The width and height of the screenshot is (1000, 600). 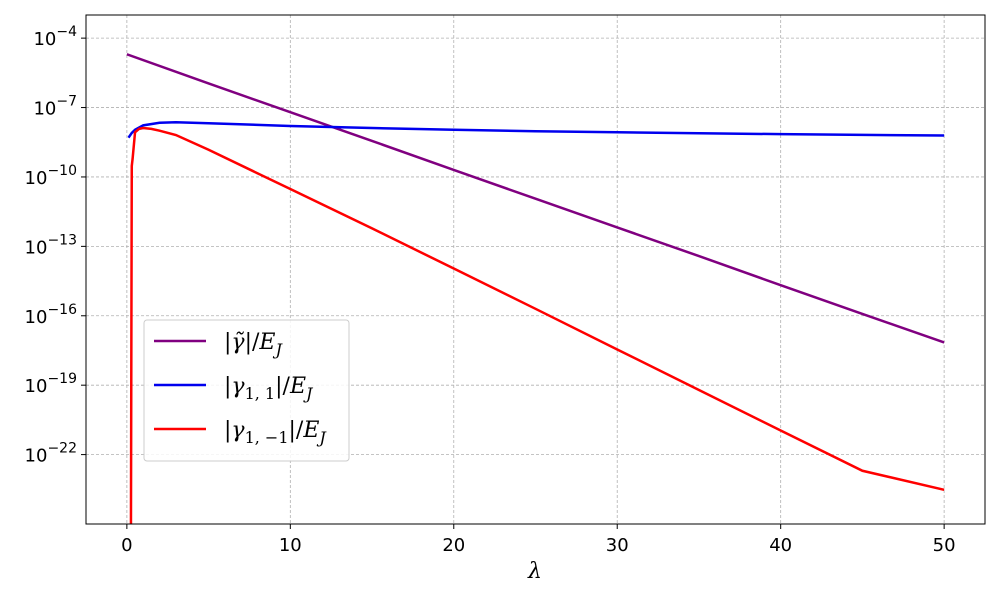 I want to click on y-axis-ticks: 10⁻⁴ 10⁻⁷ 10⁻¹⁰ 10⁻¹³ 10⁻¹⁶ 10⁻¹⁹ 10⁻²², so click(x=55, y=245).